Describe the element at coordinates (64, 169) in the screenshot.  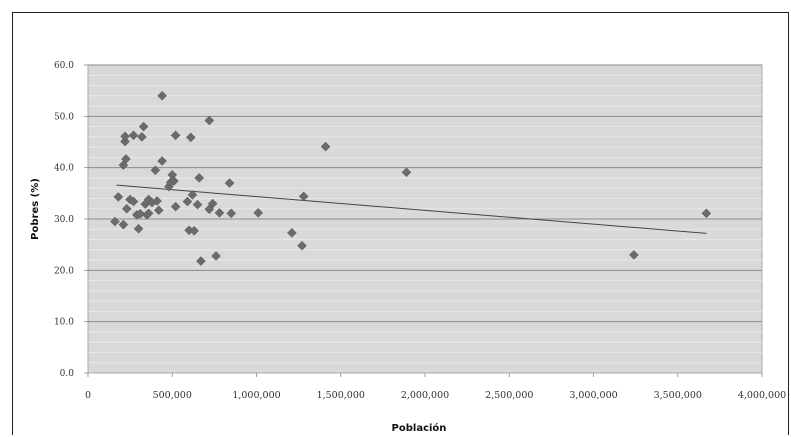
I see `y-tick-label: 40.0` at that location.